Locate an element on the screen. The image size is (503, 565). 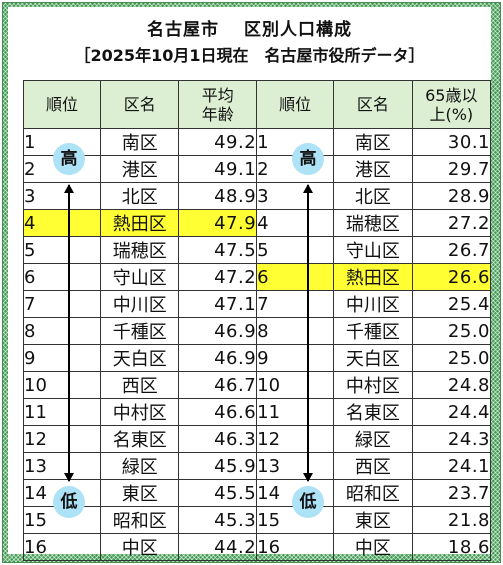
right-ward-cell: 瑞穂区 is located at coordinates (373, 223).